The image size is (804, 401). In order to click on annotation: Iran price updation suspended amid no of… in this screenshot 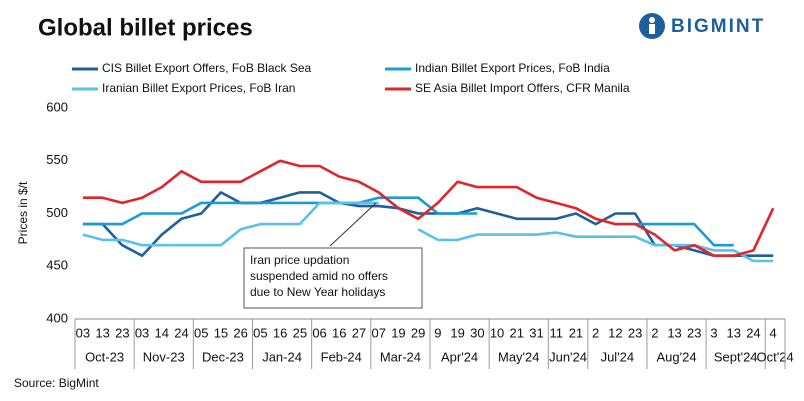, I will do `click(333, 255)`.